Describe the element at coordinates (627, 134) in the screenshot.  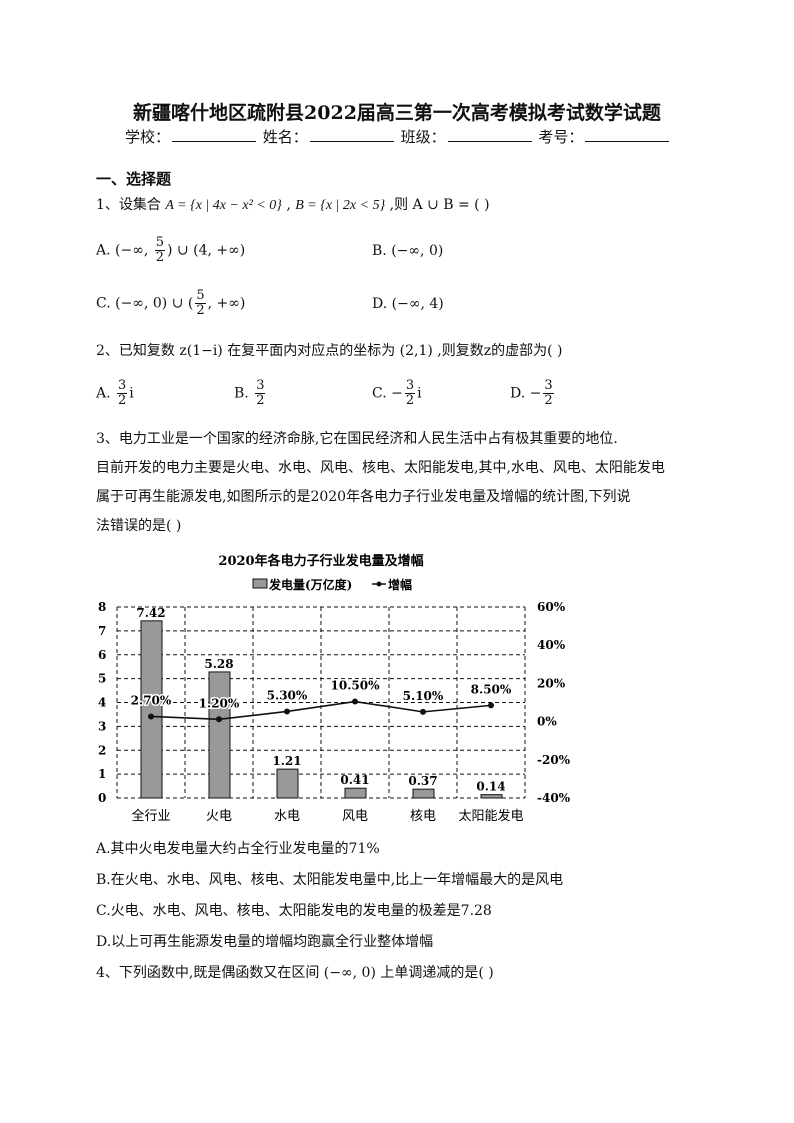
I see `number-field` at that location.